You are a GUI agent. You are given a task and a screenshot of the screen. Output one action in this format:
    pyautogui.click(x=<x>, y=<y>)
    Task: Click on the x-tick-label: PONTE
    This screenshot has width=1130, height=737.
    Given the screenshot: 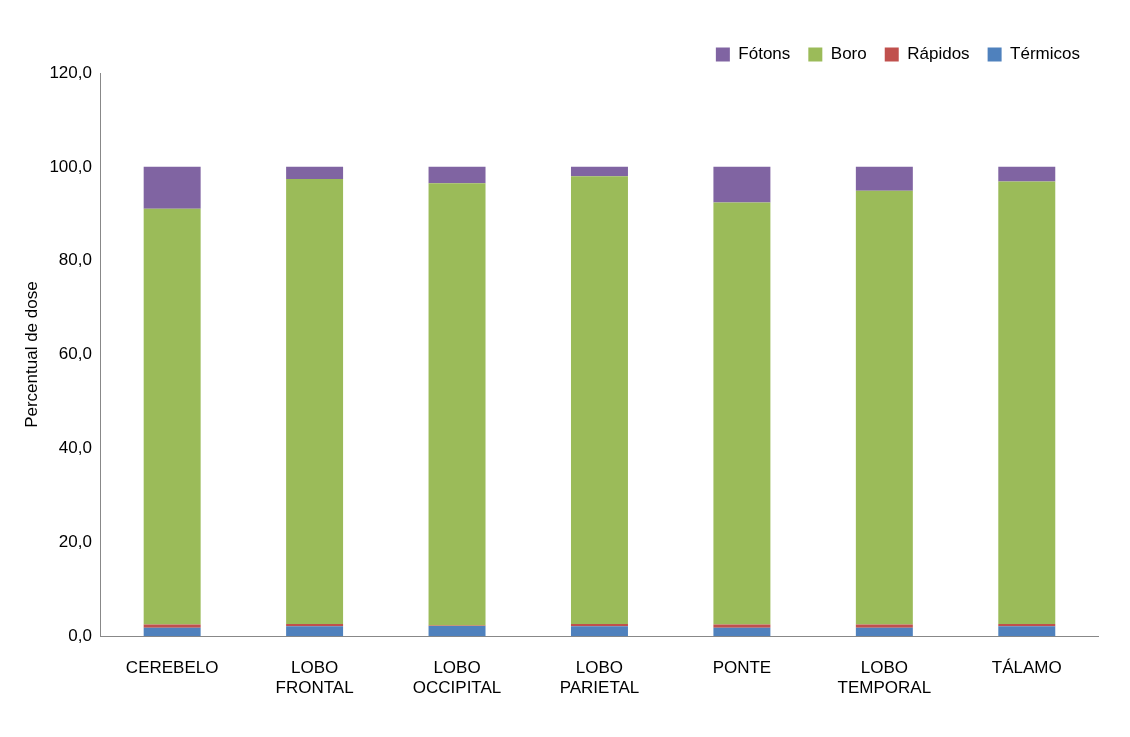 What is the action you would take?
    pyautogui.click(x=742, y=668)
    